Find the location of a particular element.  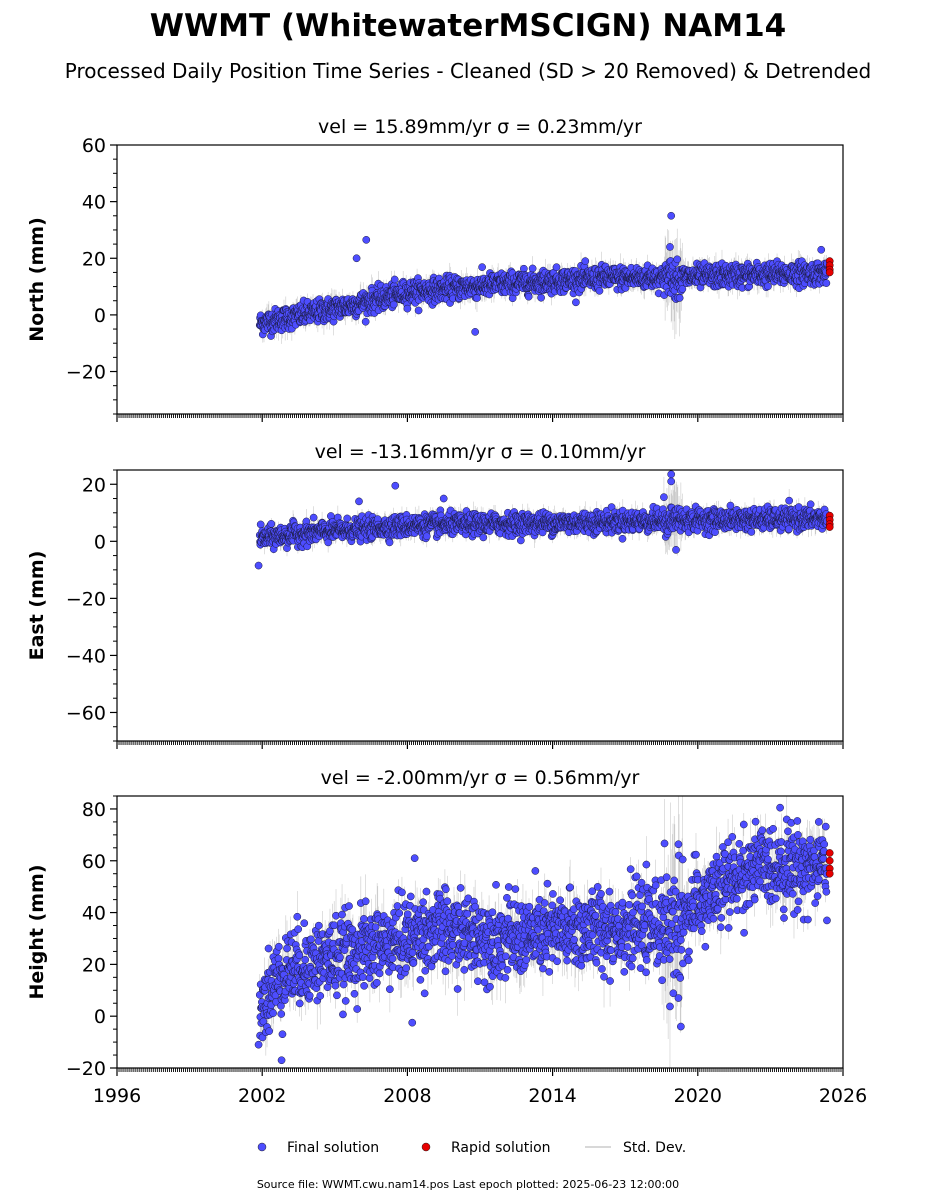

panel-title: vel = 15.89mm/yr σ = 0.23mm/yr is located at coordinates (480, 127).